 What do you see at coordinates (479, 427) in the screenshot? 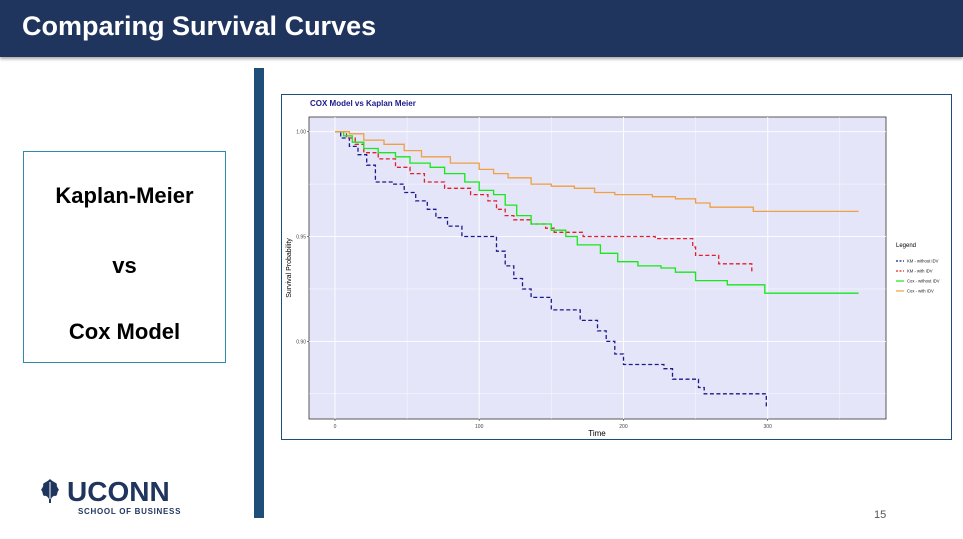
I see `x-tick-label-1: 100` at bounding box center [479, 427].